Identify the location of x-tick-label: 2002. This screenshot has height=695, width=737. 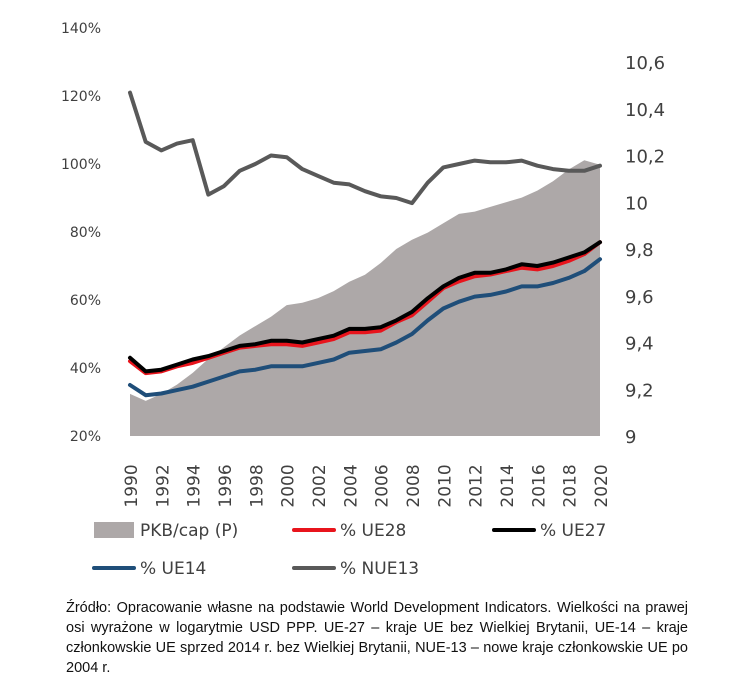
(320, 485).